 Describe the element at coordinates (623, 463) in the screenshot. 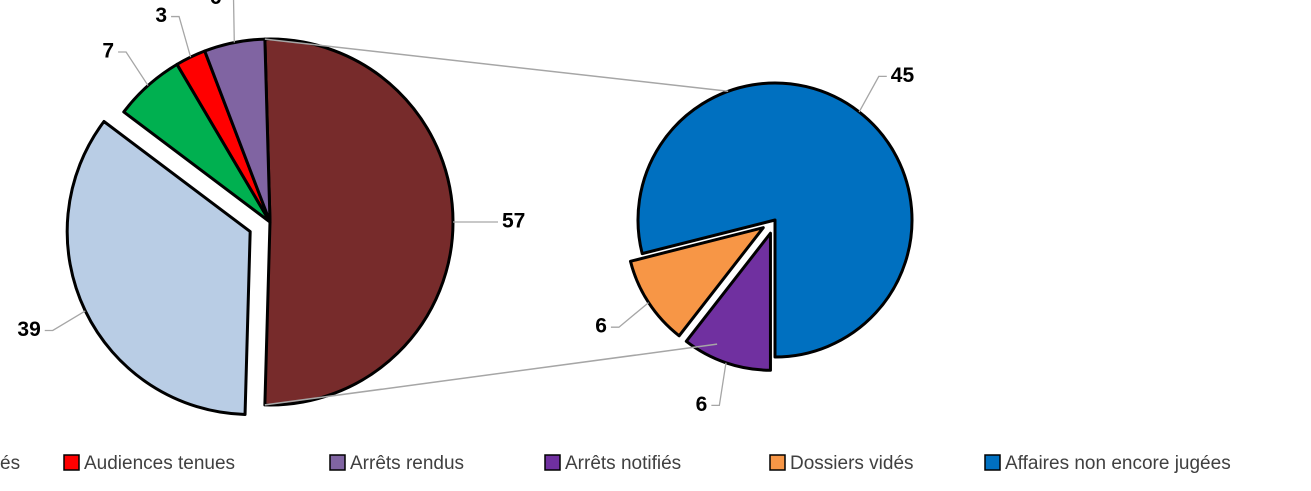

I see `legend-label: Arrêts notifiés` at that location.